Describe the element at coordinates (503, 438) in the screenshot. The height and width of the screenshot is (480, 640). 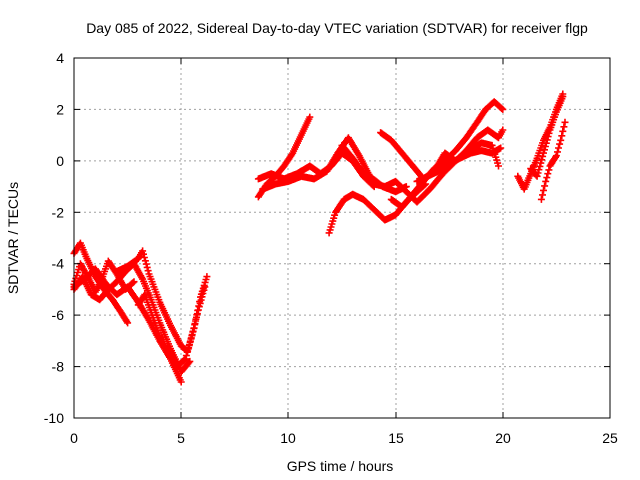
I see `x-tick-label: 20` at that location.